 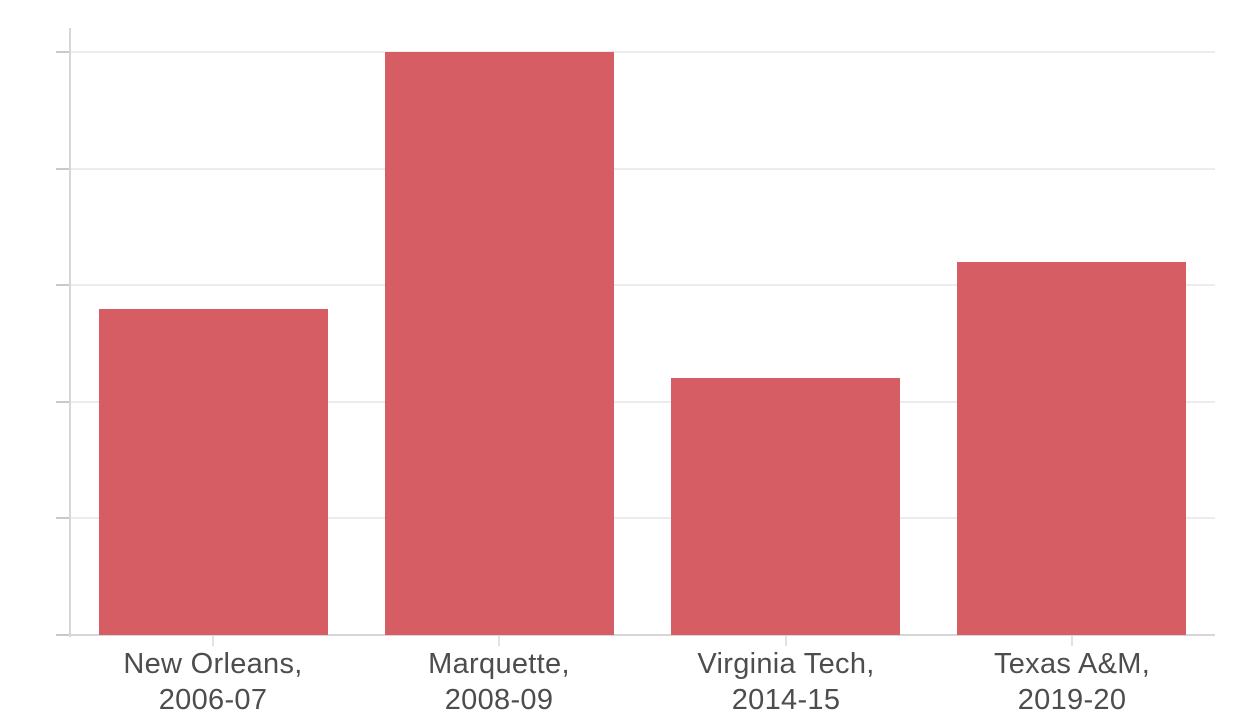 I want to click on x-tick-label-line: 2008-09, so click(x=499, y=700).